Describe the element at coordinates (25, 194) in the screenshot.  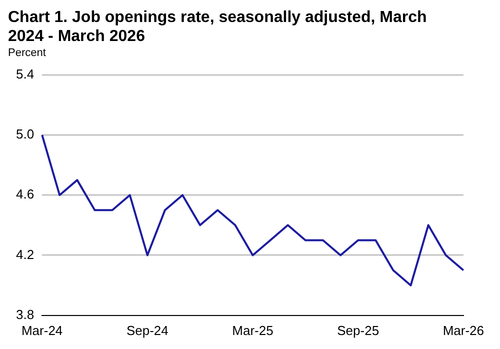
I see `y-tick-label: 4.6` at that location.